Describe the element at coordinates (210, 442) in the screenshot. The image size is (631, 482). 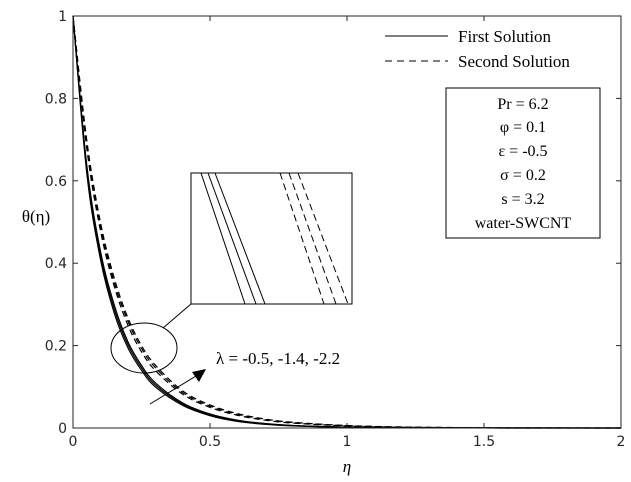
I see `x-tick-label: 0.5` at that location.